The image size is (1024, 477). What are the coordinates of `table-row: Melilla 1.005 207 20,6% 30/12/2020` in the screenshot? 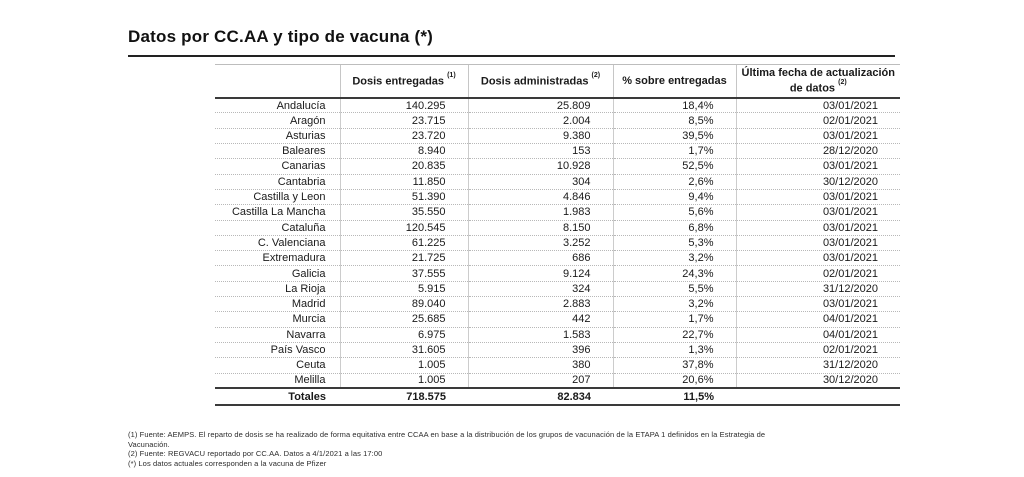 It's located at (557, 381).